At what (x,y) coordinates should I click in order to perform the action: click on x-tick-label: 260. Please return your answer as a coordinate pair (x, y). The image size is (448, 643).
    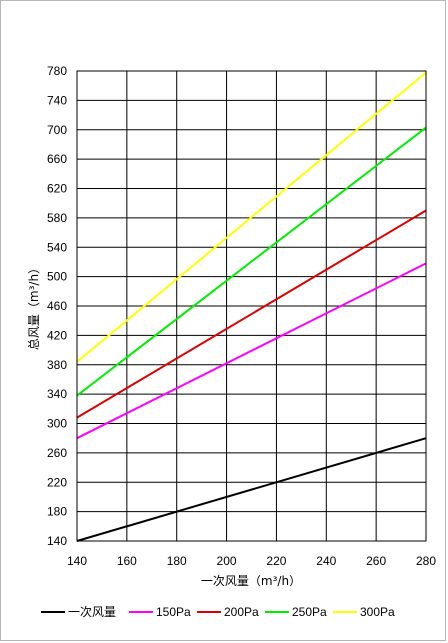
    Looking at the image, I should click on (376, 561).